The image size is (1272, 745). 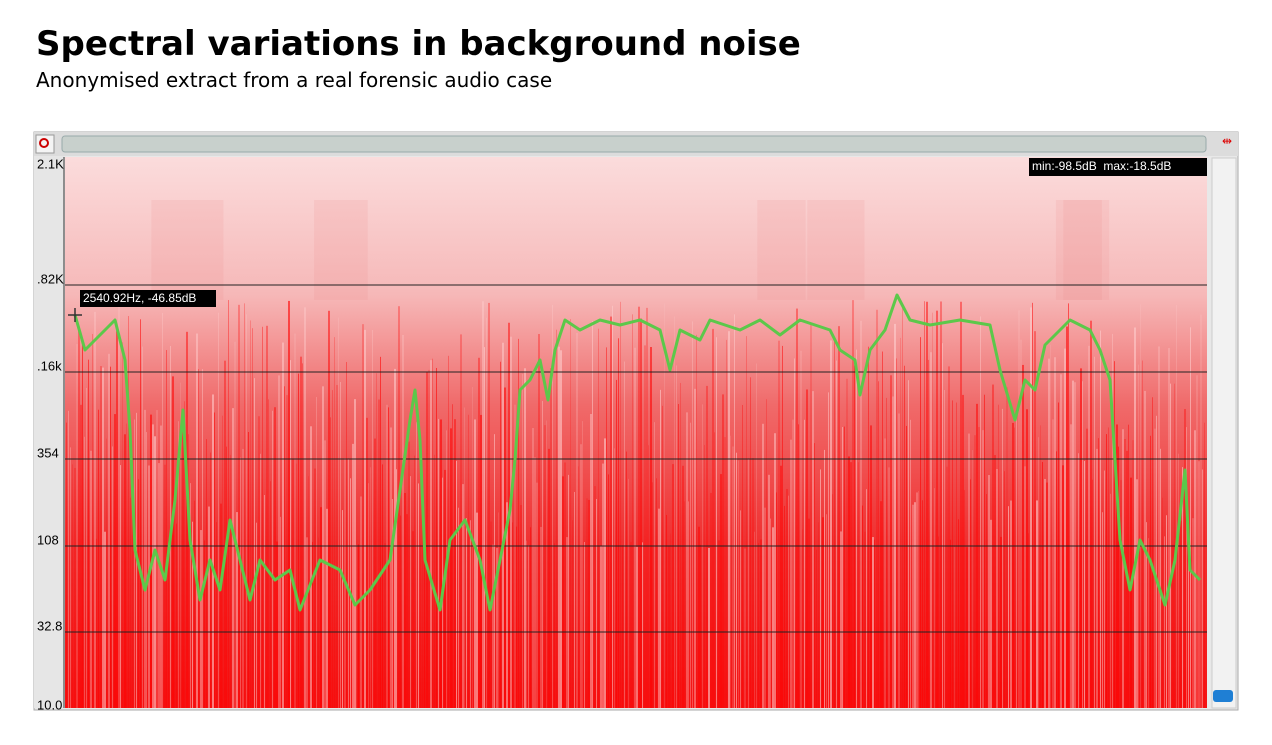 I want to click on horizontal-scrollbar, so click(x=634, y=144).